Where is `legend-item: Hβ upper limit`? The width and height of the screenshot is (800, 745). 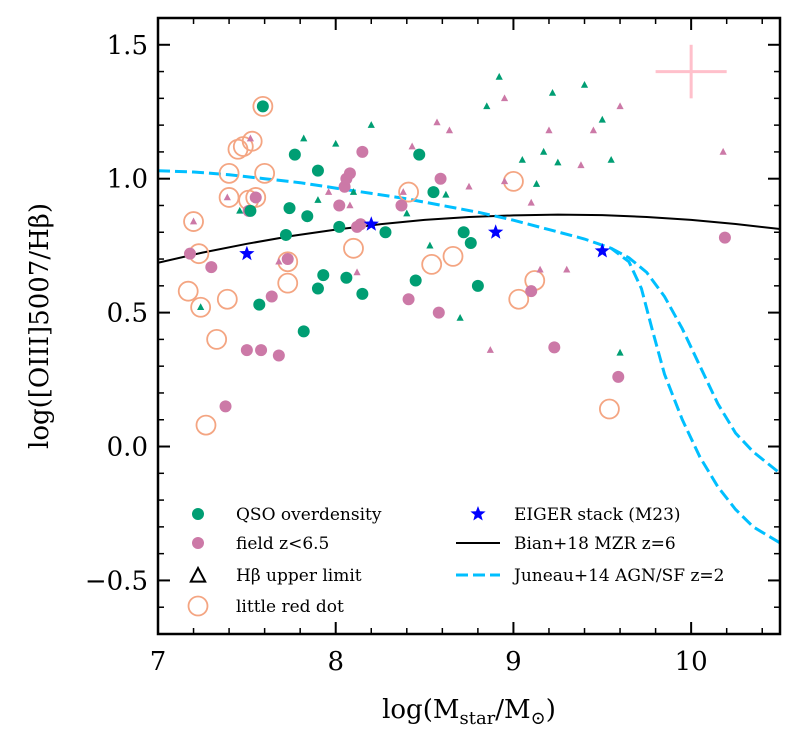 legend-item: Hβ upper limit is located at coordinates (275, 575).